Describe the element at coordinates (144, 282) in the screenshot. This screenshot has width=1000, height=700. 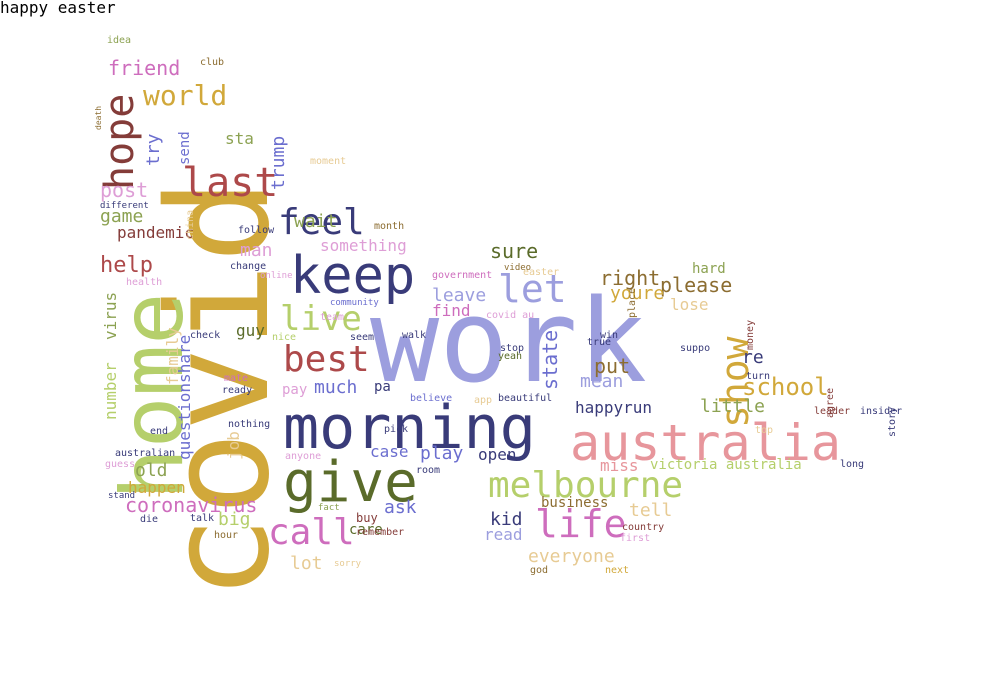
I see `word-health: health` at that location.